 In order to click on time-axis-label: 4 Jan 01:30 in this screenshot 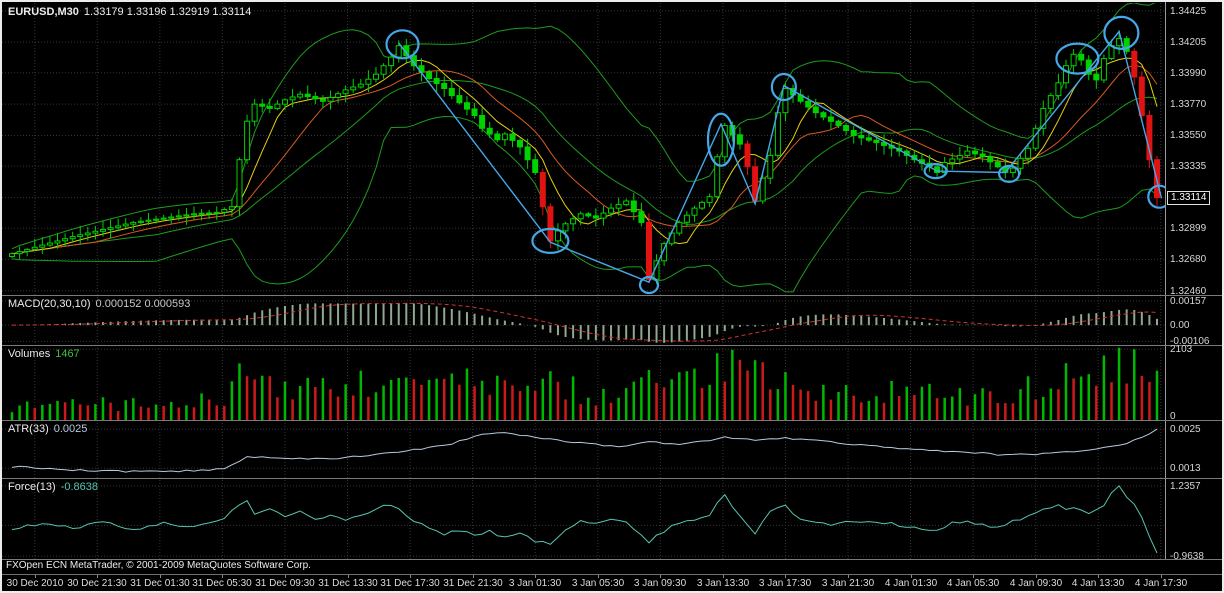, I will do `click(911, 583)`.